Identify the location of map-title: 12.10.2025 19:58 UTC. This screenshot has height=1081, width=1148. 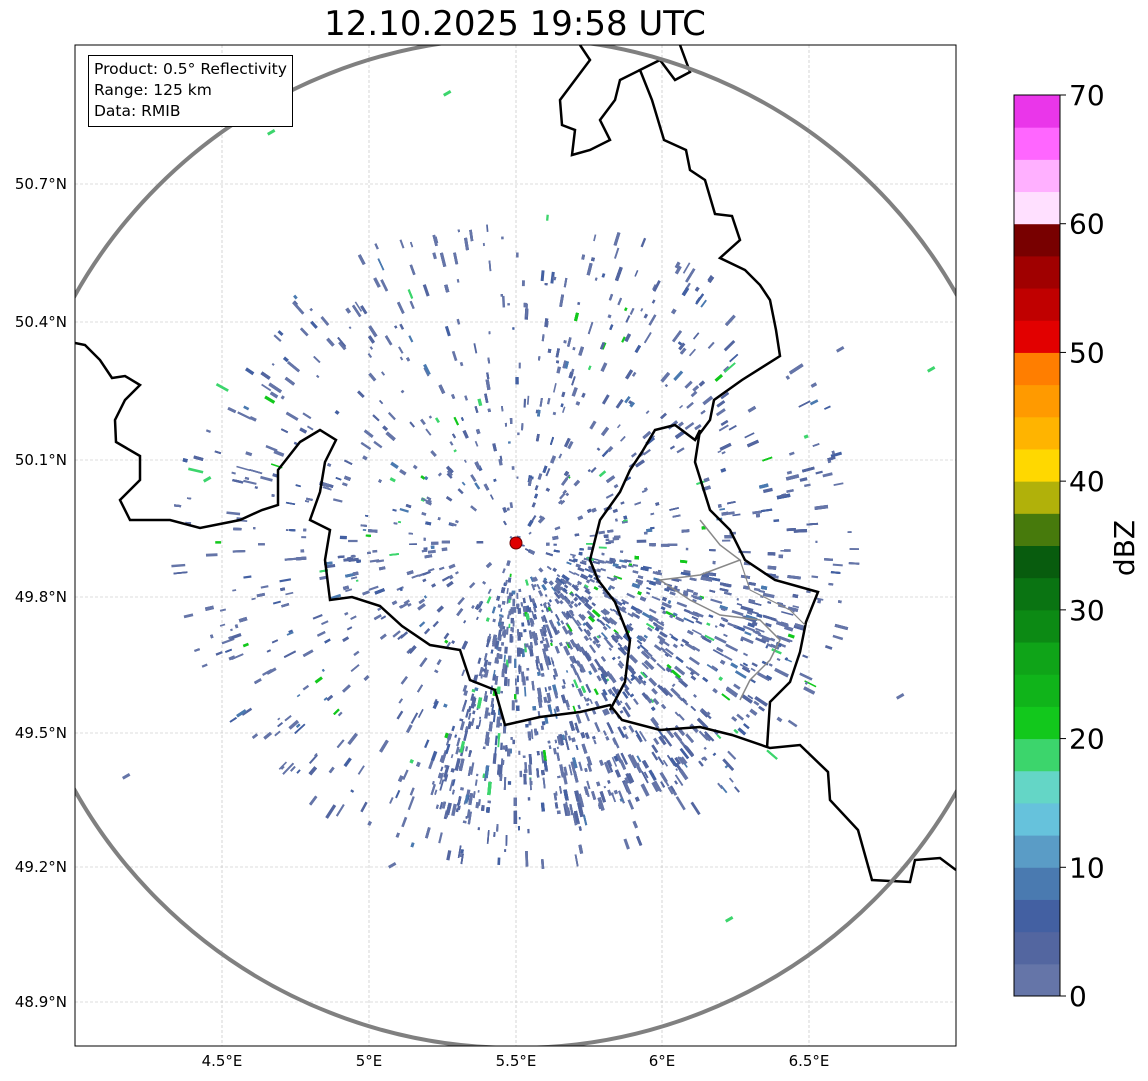
(515, 24).